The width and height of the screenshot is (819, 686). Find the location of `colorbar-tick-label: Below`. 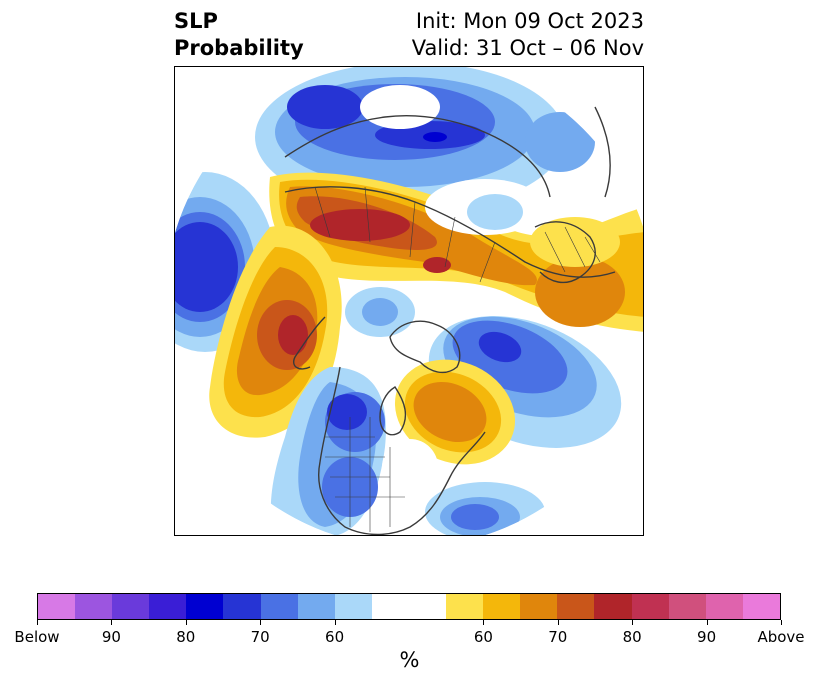

colorbar-tick-label: Below is located at coordinates (37, 637).